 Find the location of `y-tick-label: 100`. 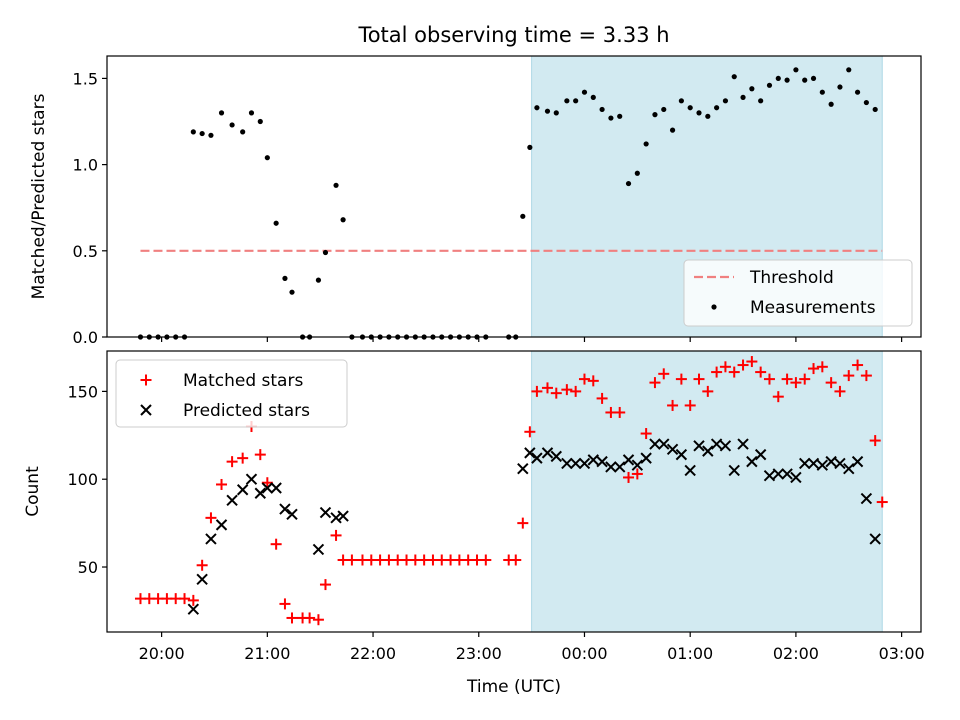

y-tick-label: 100 is located at coordinates (82, 479).